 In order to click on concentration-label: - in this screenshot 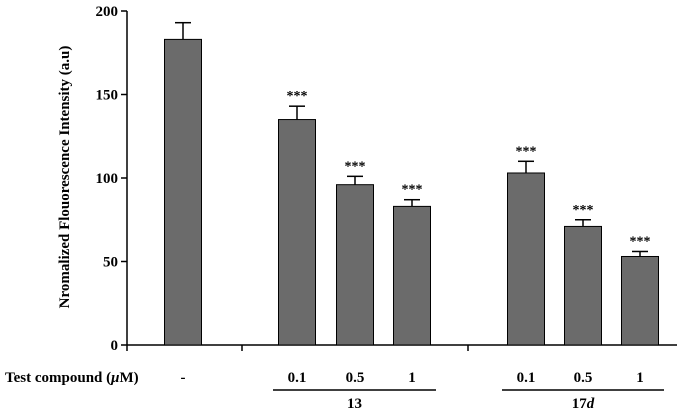, I will do `click(183, 378)`.